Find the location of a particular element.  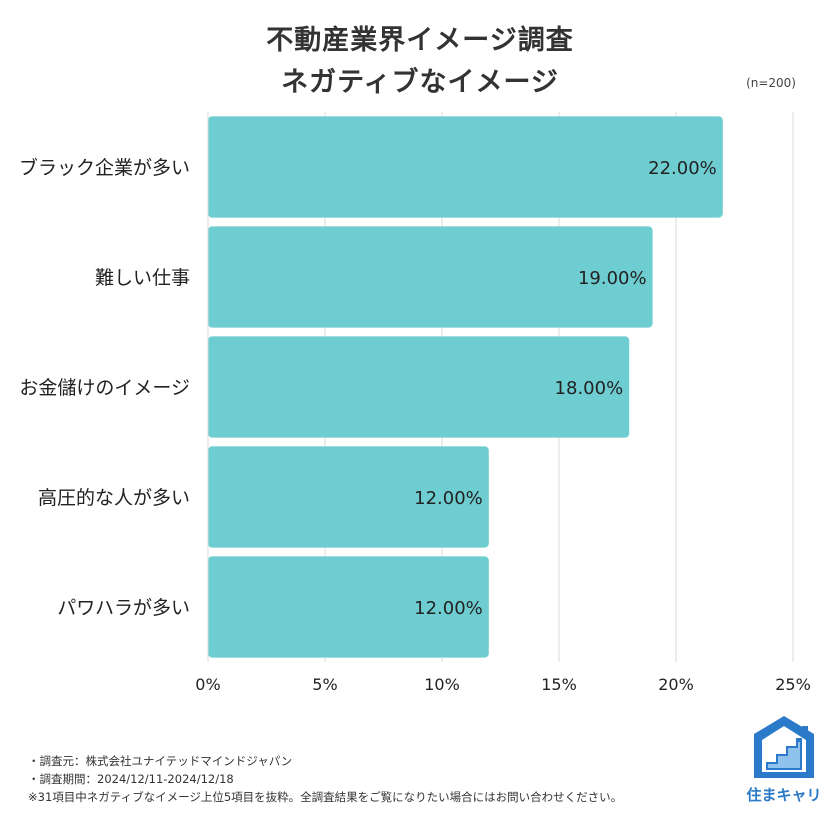

x-tick-label: 0% is located at coordinates (207, 684).